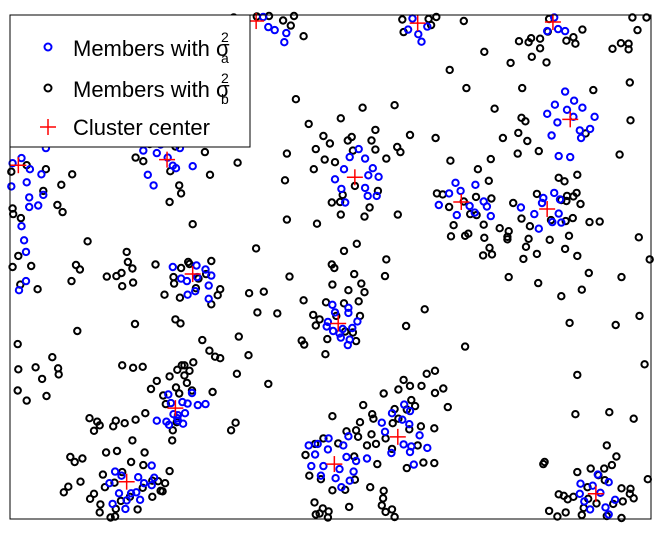 The width and height of the screenshot is (664, 534). I want to click on legend-marker-sigma-a, so click(48, 47).